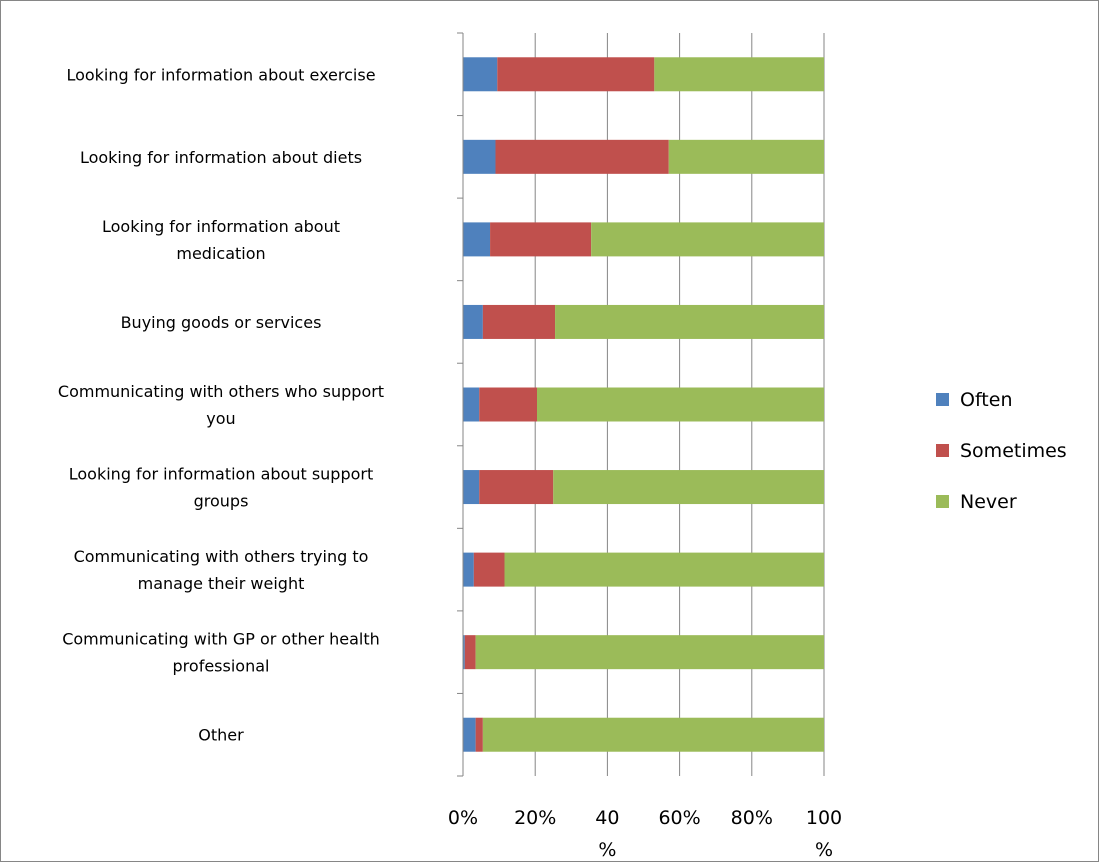  I want to click on legend-label-sometimes: Sometimes, so click(1013, 451).